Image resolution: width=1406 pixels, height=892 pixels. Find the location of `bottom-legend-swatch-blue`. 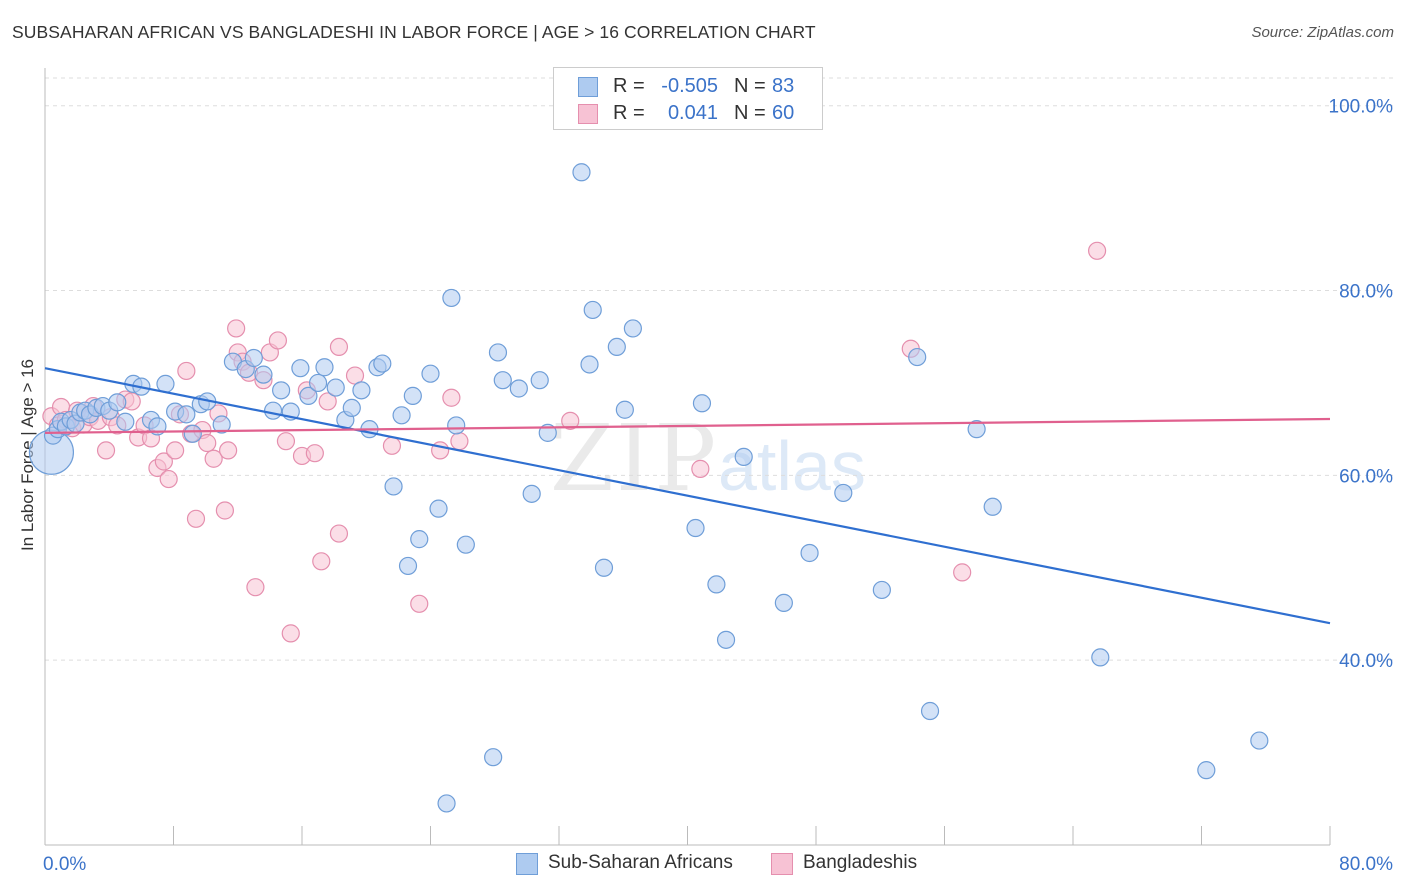

bottom-legend-swatch-blue is located at coordinates (527, 864).